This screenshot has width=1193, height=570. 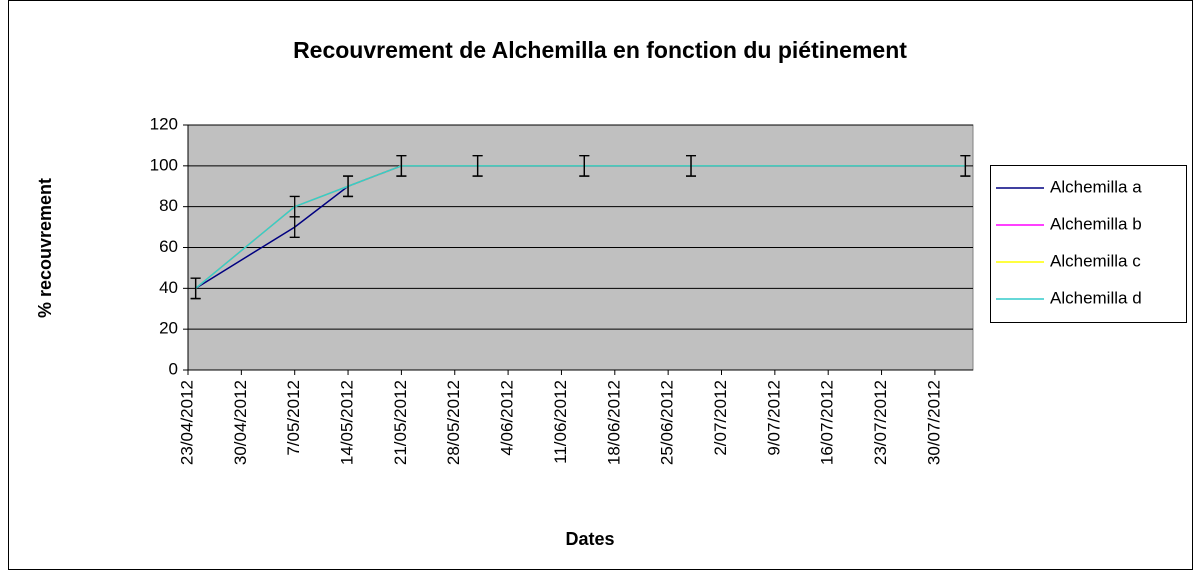 I want to click on x-tick-label: 14/05/2012, so click(x=347, y=422).